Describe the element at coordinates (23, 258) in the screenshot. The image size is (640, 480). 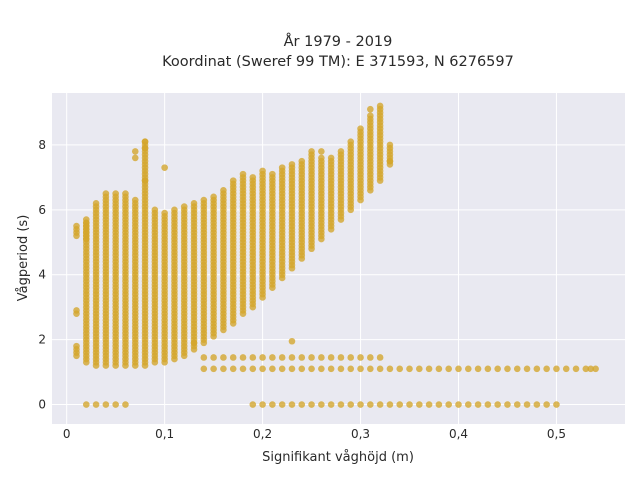
I see `y-axis-label: Vågperiod (s)` at that location.